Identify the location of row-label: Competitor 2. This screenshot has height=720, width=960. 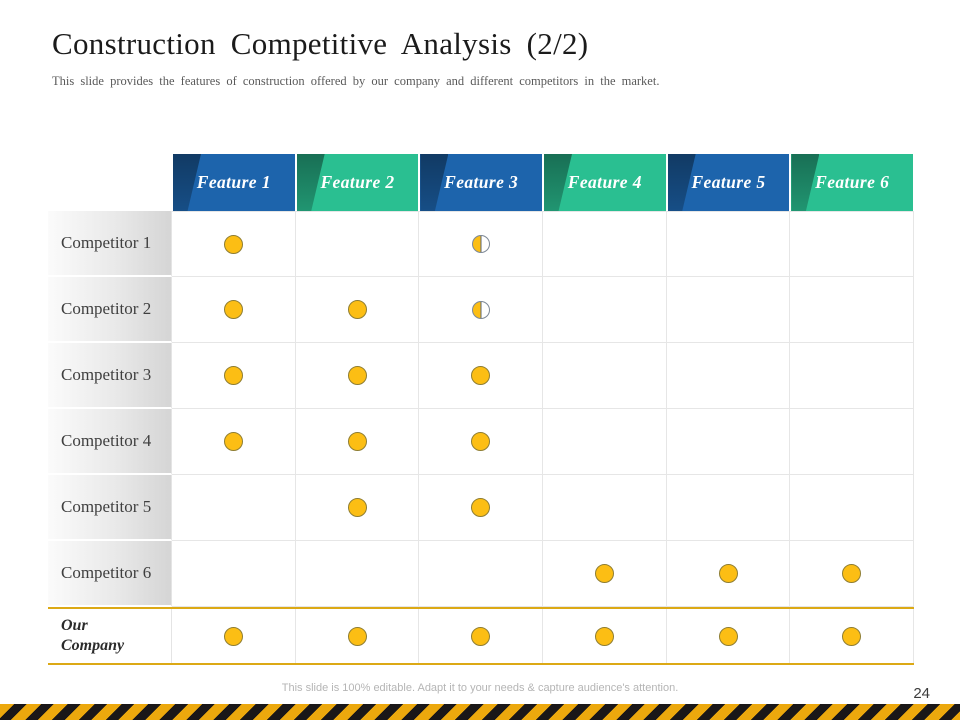
(110, 310).